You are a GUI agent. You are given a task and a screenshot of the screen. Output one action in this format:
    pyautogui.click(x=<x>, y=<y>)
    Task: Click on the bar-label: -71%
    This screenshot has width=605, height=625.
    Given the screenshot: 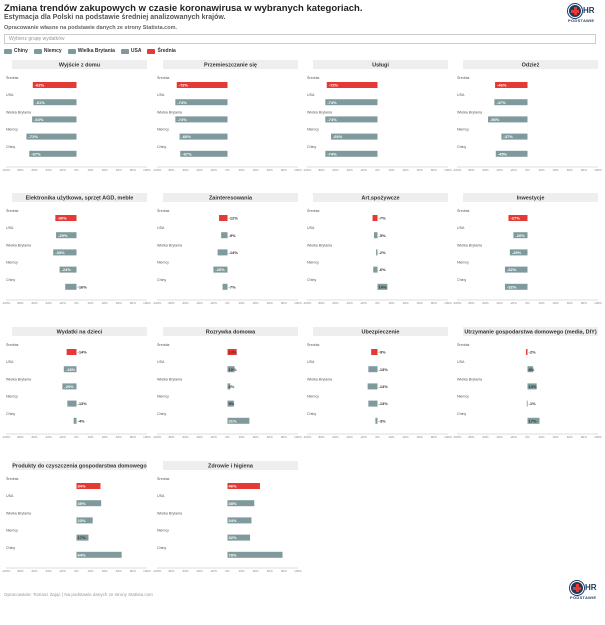 What is the action you would take?
    pyautogui.click(x=33, y=136)
    